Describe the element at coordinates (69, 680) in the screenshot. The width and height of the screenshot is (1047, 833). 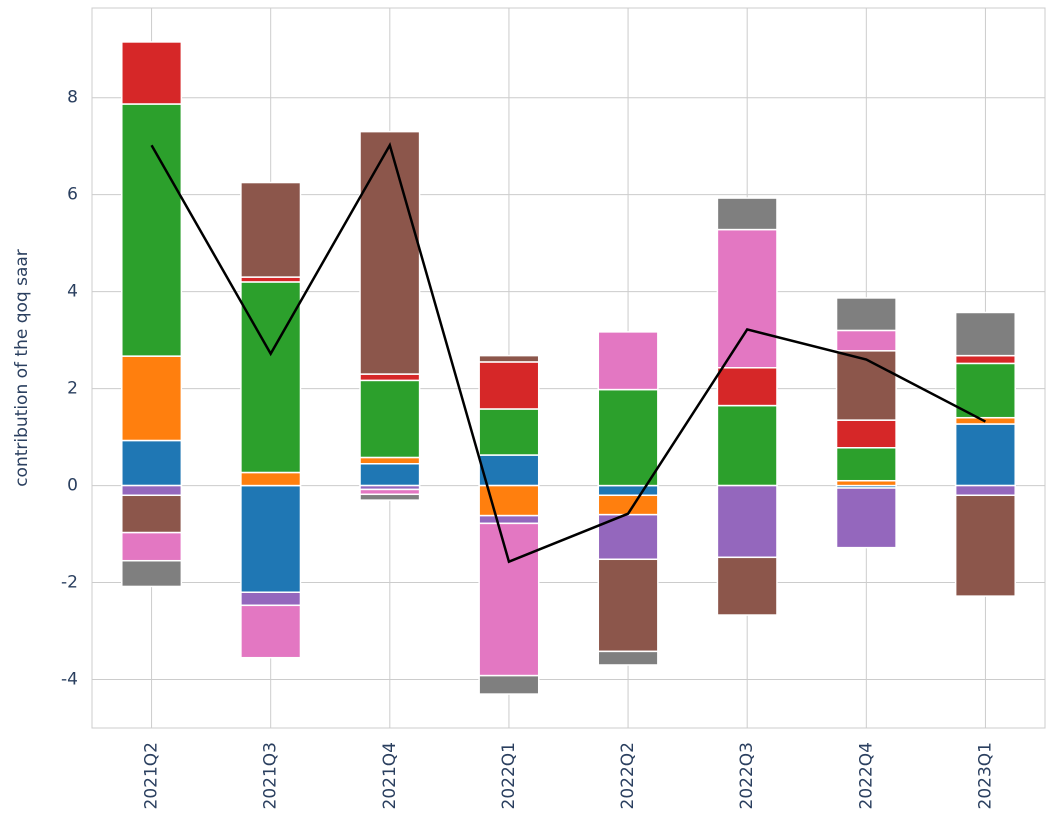
I see `y-tick-label: -4` at that location.